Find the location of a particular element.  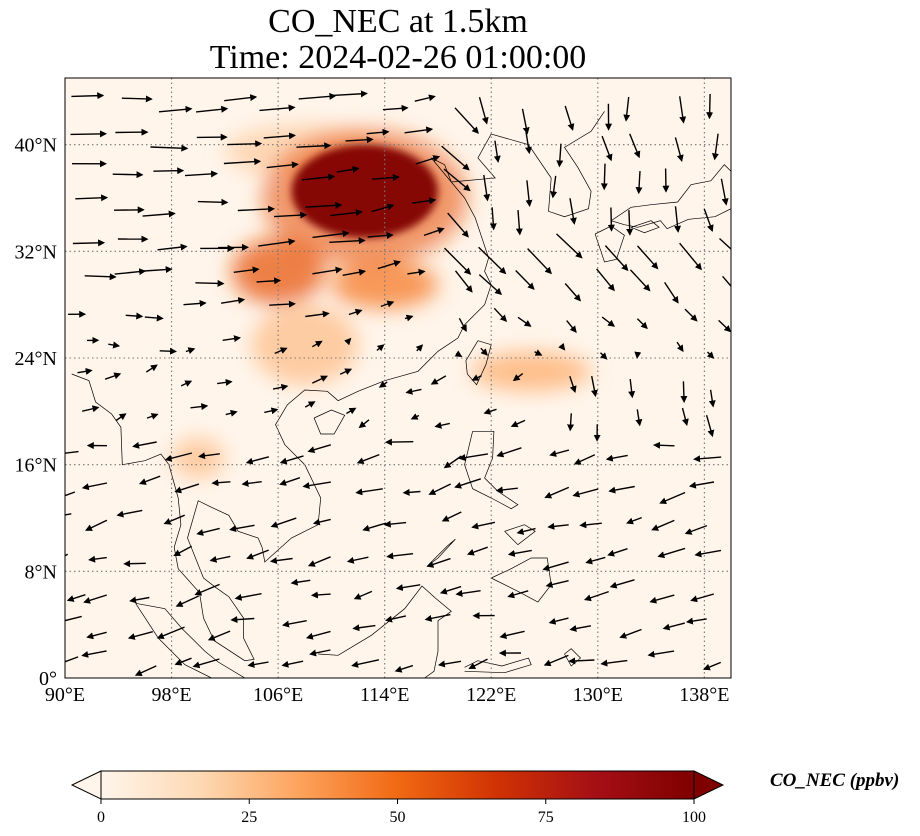

map-time-subtitle: Time: 2024-02-26 01:00:00 is located at coordinates (398, 57).